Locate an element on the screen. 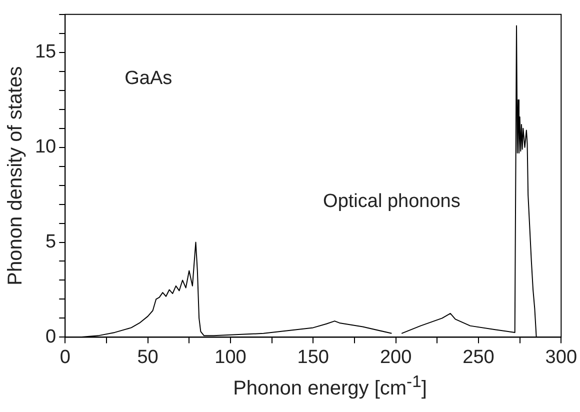 The width and height of the screenshot is (580, 412). y-tick-label: 0 is located at coordinates (51, 337).